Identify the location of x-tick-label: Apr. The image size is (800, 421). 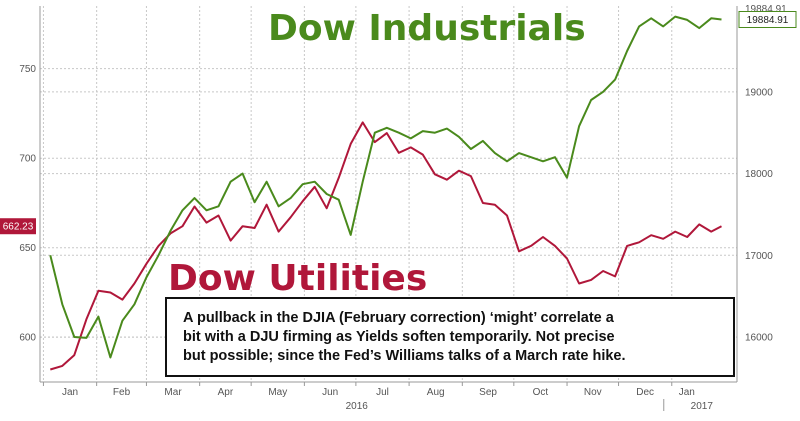
(226, 392).